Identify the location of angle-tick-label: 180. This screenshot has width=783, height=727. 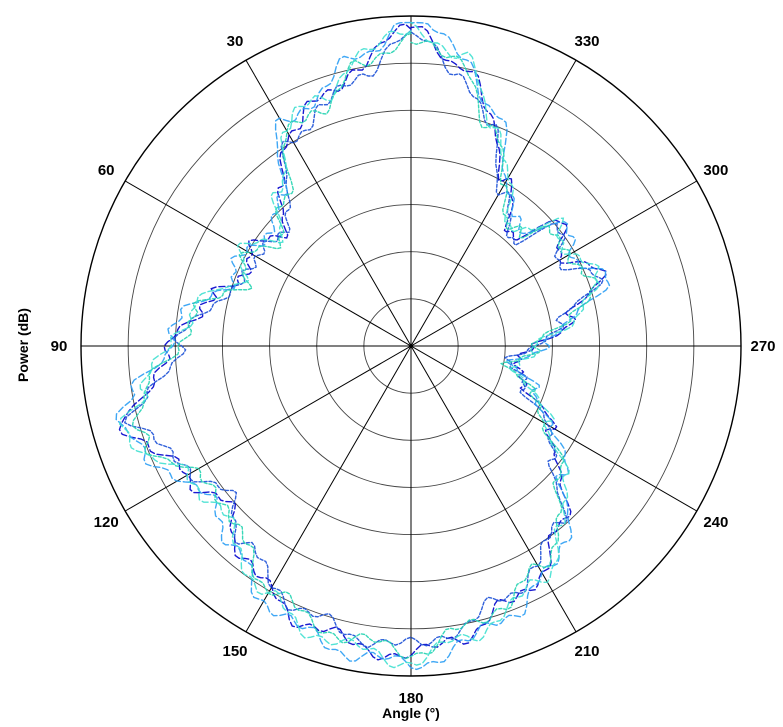
(410, 698).